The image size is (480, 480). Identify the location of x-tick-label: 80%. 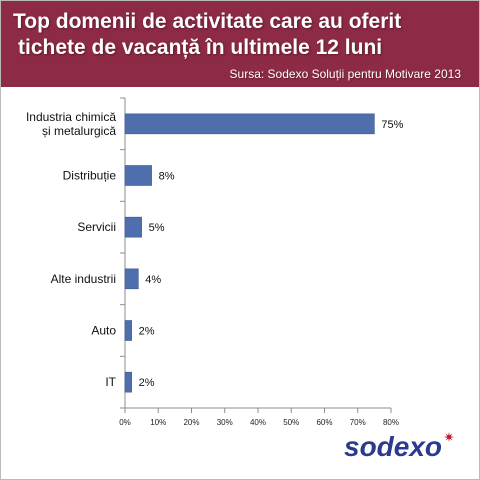
(391, 422).